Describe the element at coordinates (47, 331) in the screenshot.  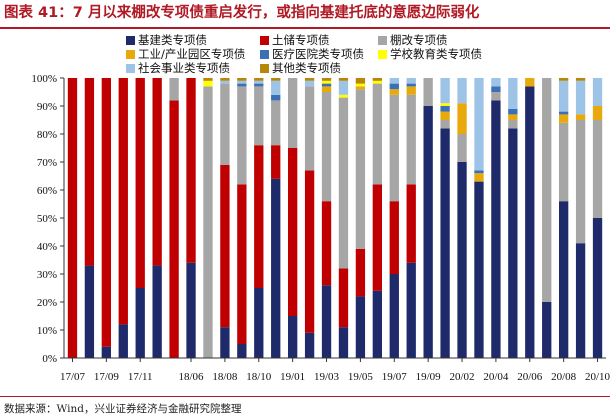
I see `y-tick-label: 10%` at that location.